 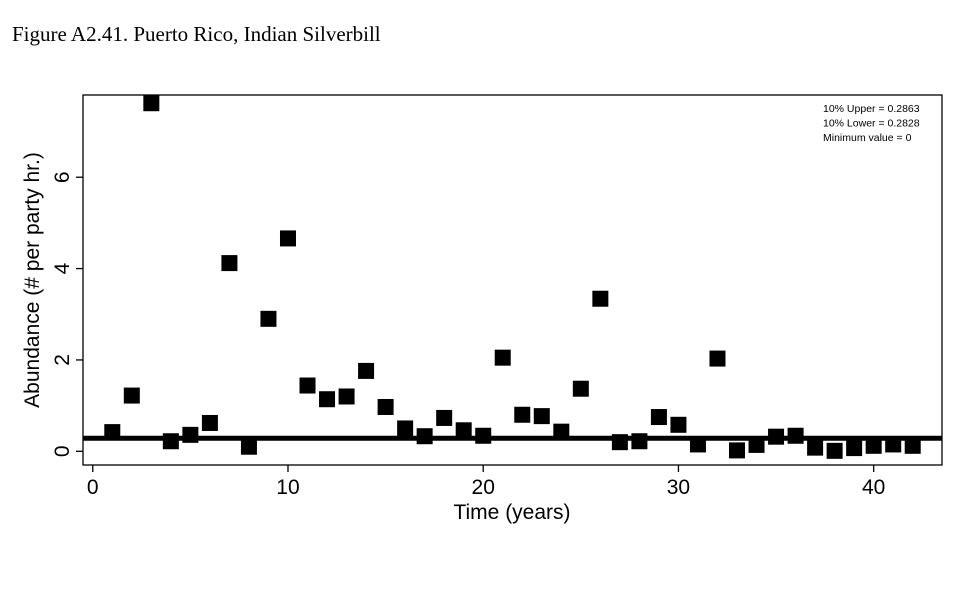 I want to click on annotation-text: 10% Upper = 0.2863, so click(x=871, y=109).